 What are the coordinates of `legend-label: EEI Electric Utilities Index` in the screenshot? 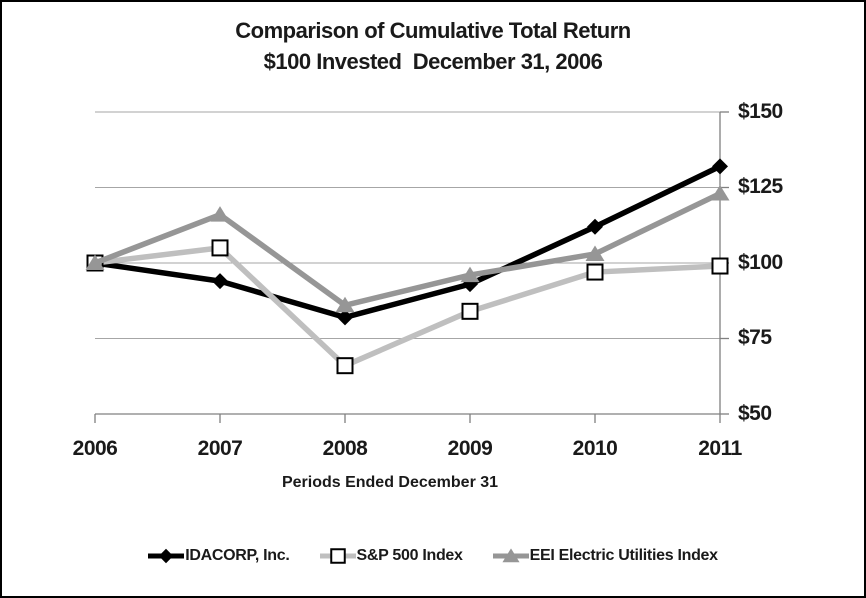 It's located at (623, 555).